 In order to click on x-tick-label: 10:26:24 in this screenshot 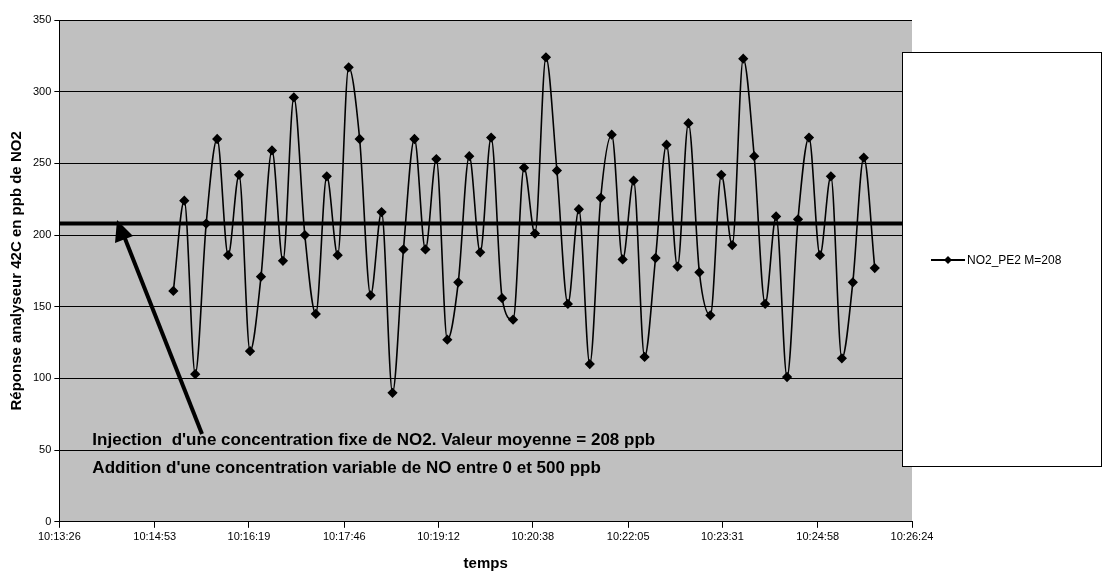, I will do `click(912, 536)`.